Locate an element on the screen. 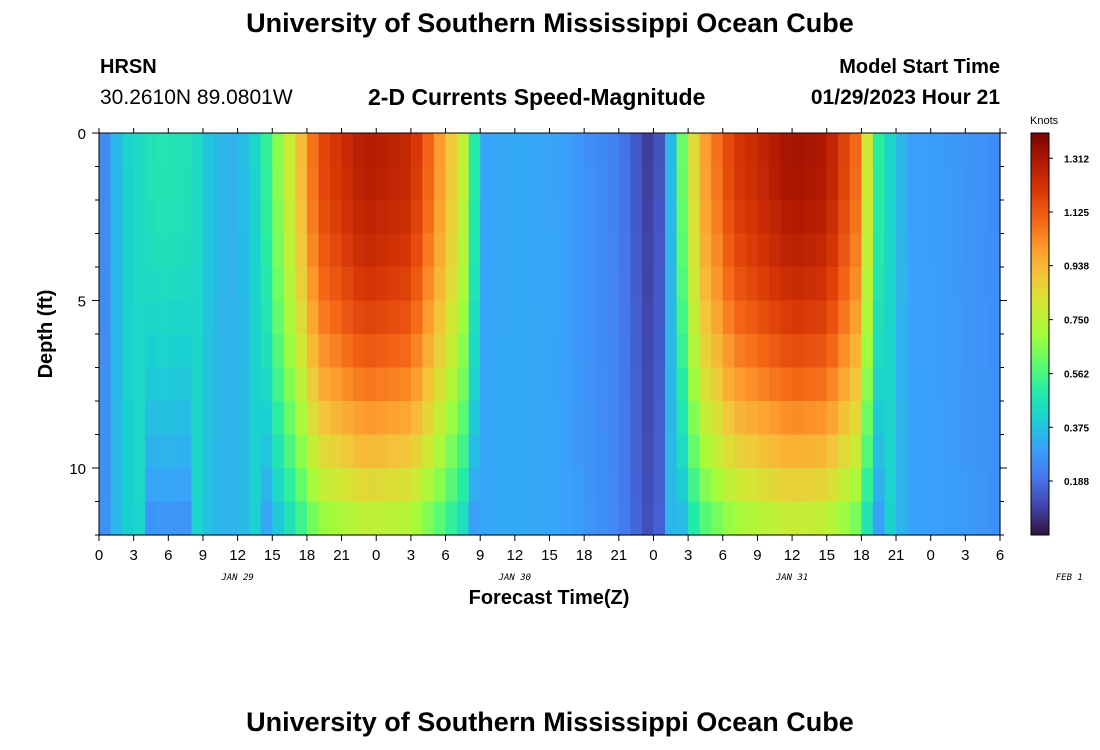  date-label: FEB 1 is located at coordinates (1069, 578).